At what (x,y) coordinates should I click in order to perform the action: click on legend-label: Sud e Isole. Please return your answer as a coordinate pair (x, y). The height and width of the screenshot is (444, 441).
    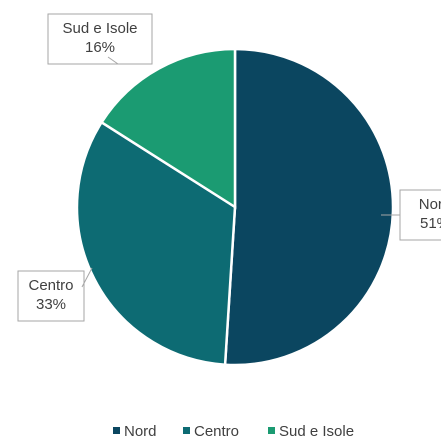
    Looking at the image, I should click on (316, 431).